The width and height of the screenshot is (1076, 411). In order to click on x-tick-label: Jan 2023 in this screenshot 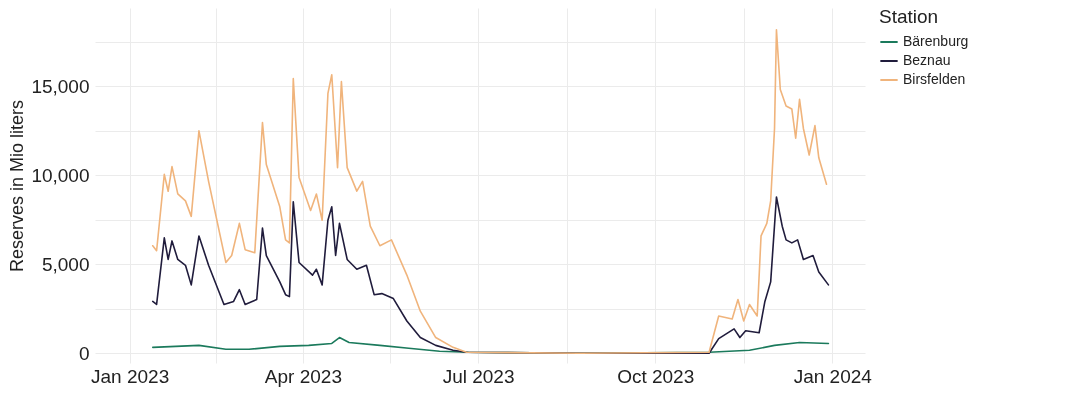, I will do `click(130, 376)`.